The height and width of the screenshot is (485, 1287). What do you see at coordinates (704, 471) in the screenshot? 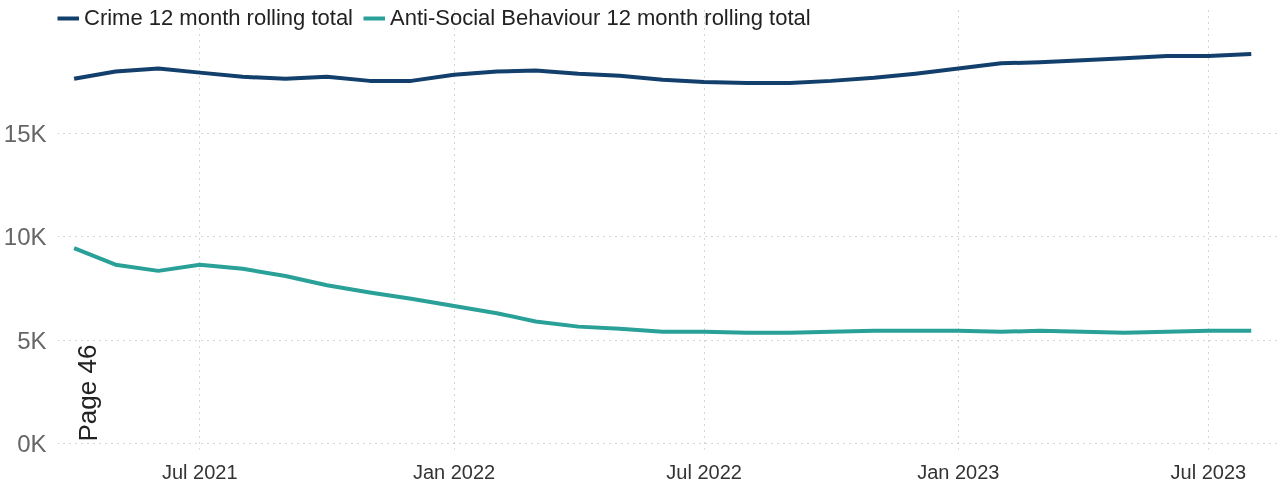
I see `x-tick-label: Jul 2022` at bounding box center [704, 471].